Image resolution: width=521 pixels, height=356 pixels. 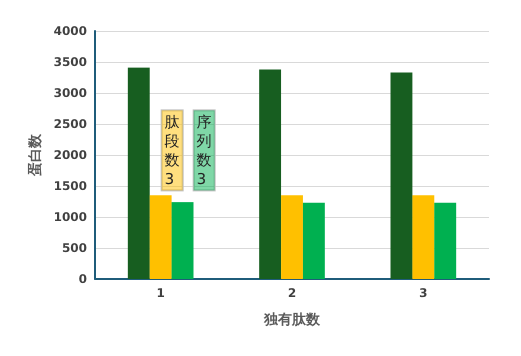 What do you see at coordinates (292, 293) in the screenshot?
I see `x-tick-label: 2` at bounding box center [292, 293].